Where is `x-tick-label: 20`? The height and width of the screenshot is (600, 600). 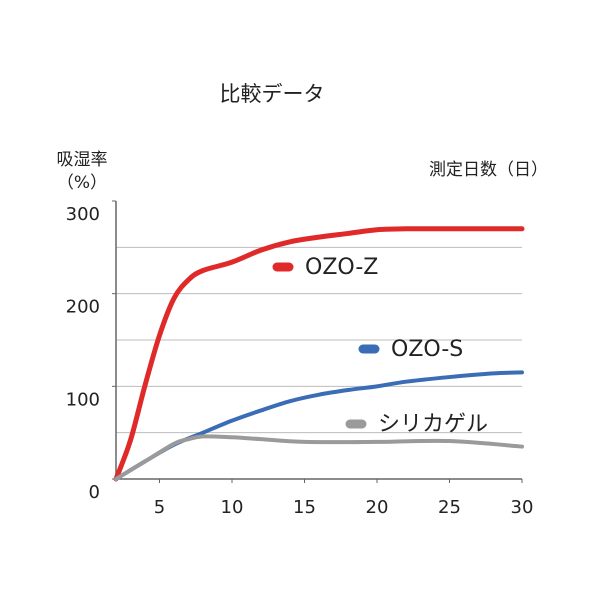 x-tick-label: 20 is located at coordinates (377, 507).